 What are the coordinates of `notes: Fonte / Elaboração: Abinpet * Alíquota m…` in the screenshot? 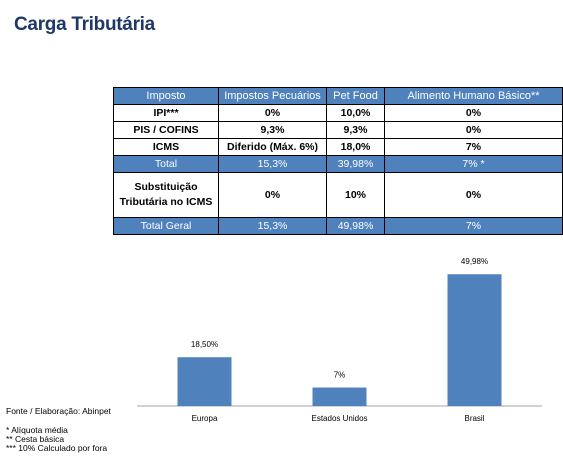 It's located at (58, 430).